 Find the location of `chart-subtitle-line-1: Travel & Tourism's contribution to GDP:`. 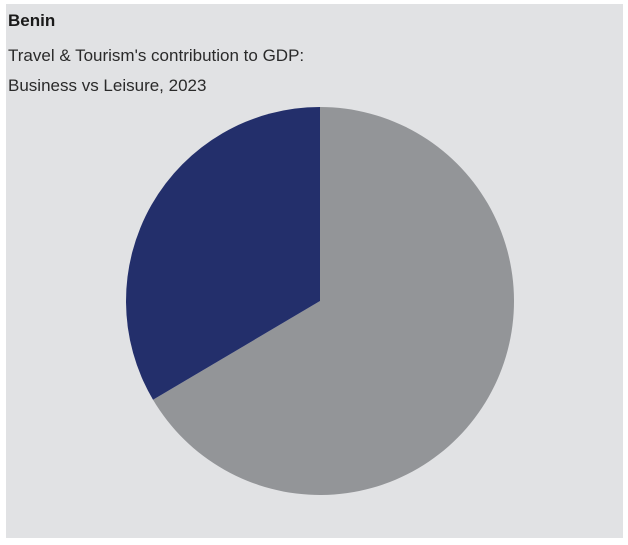

chart-subtitle-line-1: Travel & Tourism's contribution to GDP: is located at coordinates (156, 55).